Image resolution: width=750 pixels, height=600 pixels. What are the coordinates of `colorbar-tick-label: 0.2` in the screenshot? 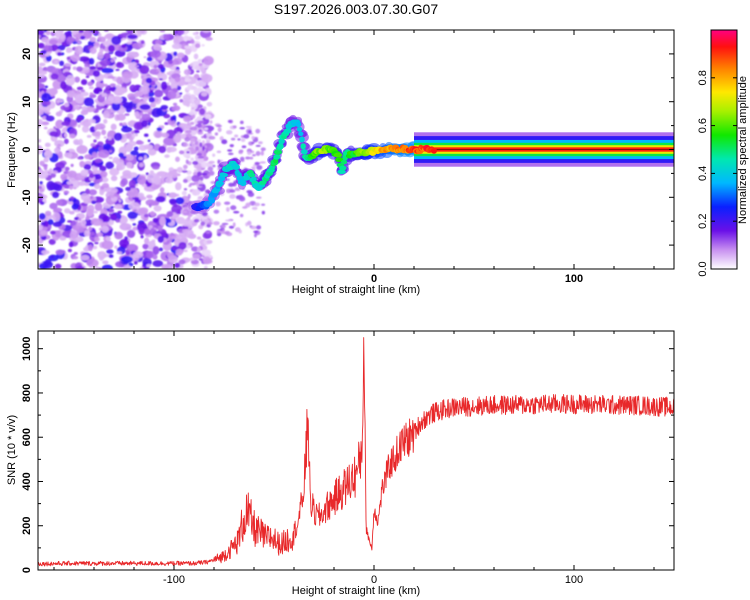 It's located at (703, 221).